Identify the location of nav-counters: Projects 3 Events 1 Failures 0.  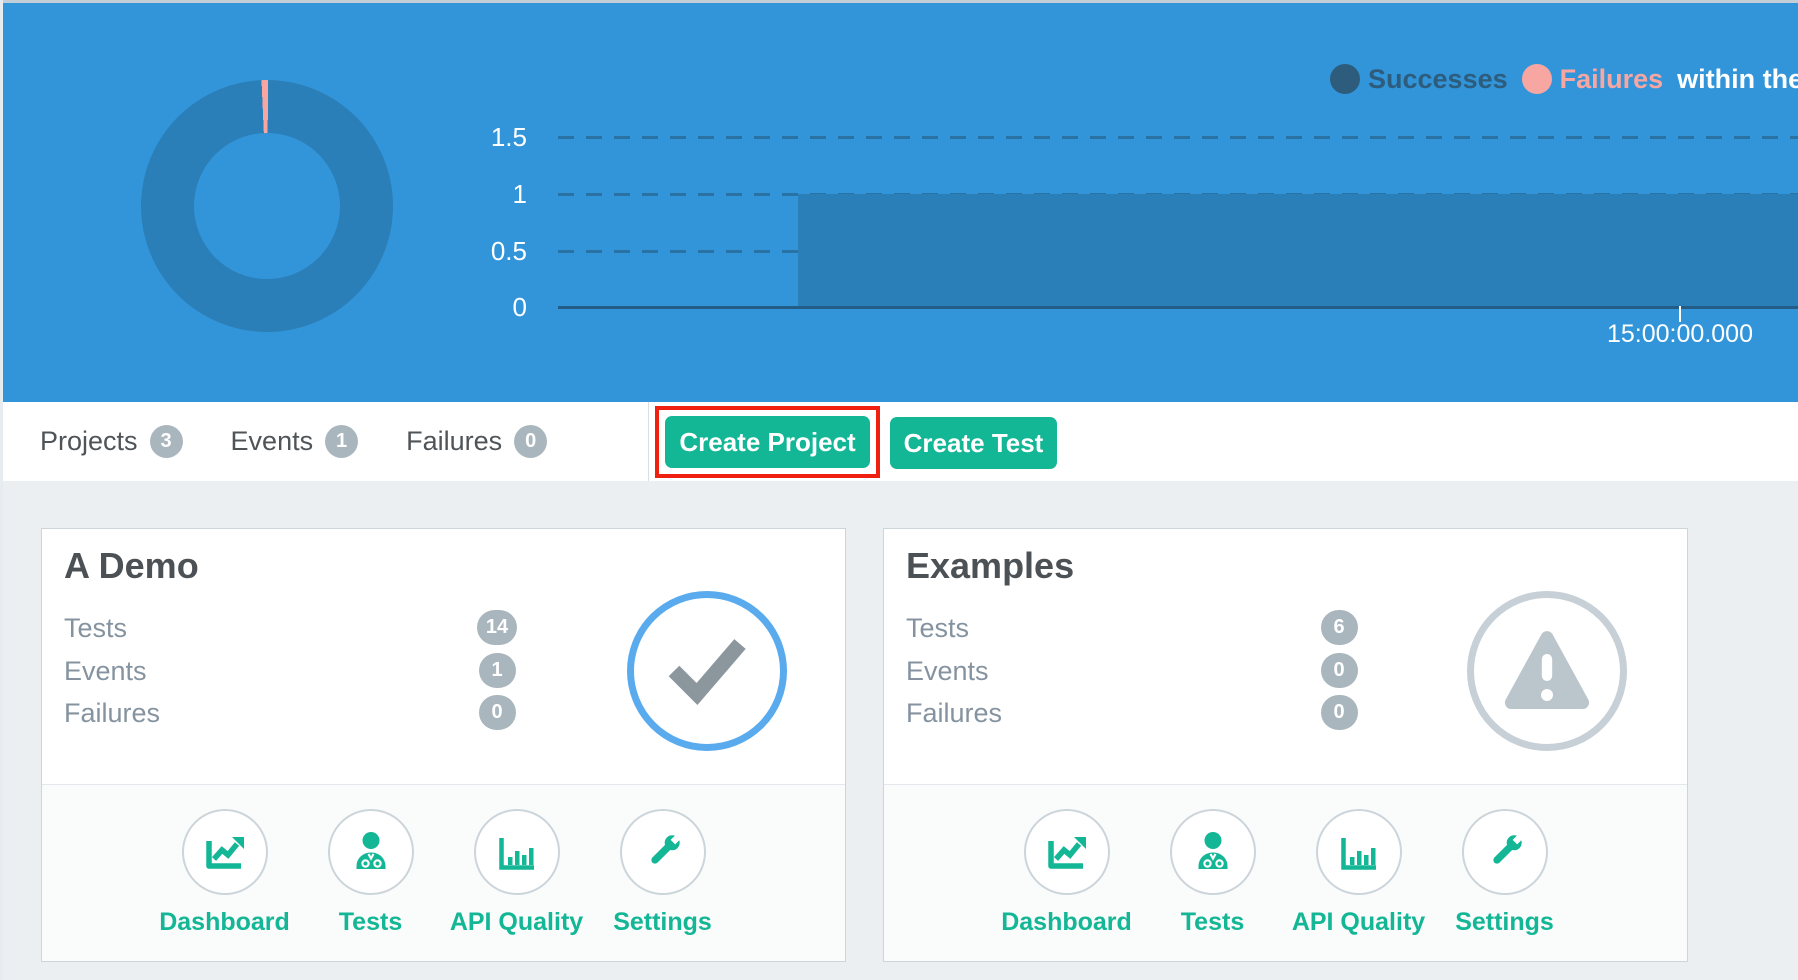
(294, 441).